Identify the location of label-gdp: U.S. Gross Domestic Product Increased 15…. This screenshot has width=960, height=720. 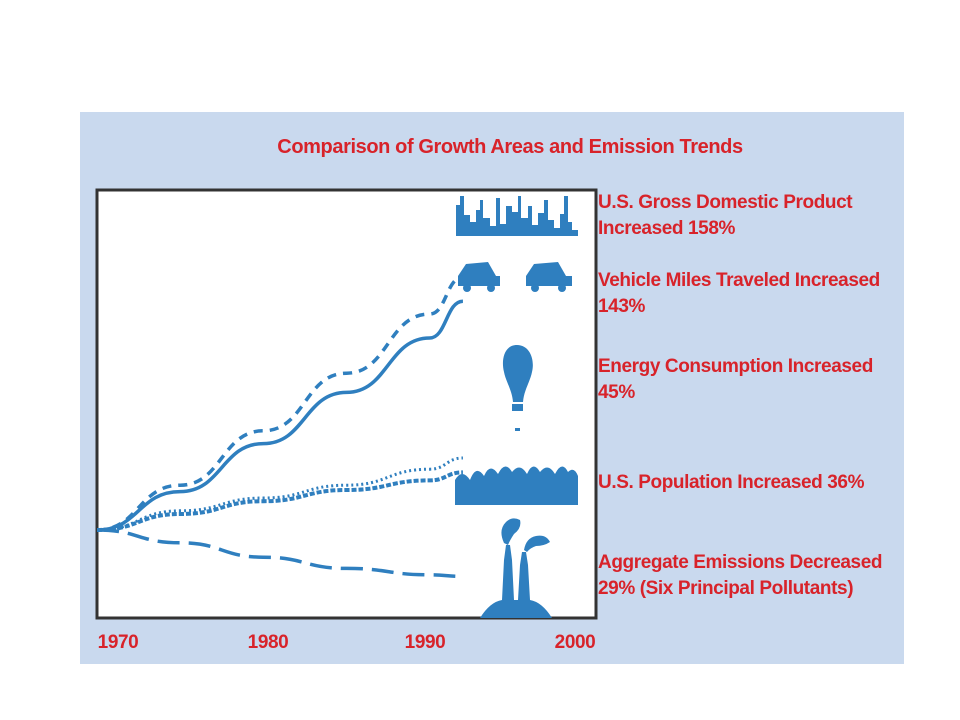
(743, 216).